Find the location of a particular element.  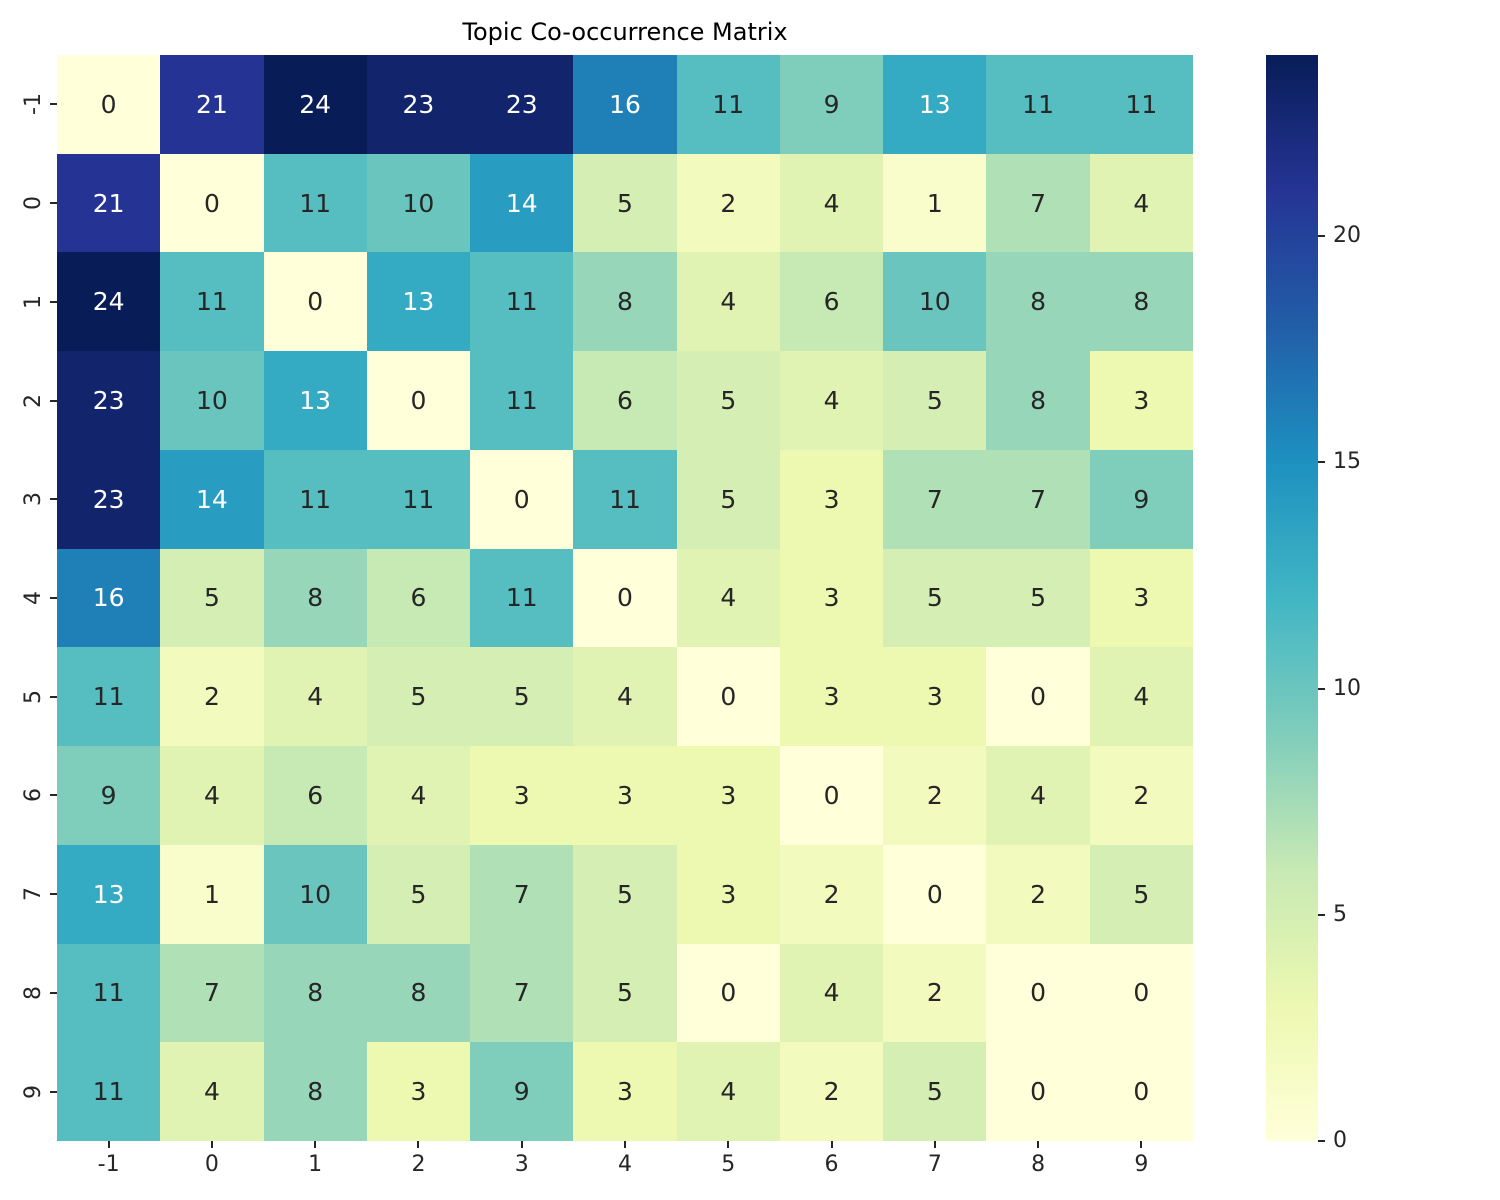

y-tick-label: 7 is located at coordinates (33, 894).